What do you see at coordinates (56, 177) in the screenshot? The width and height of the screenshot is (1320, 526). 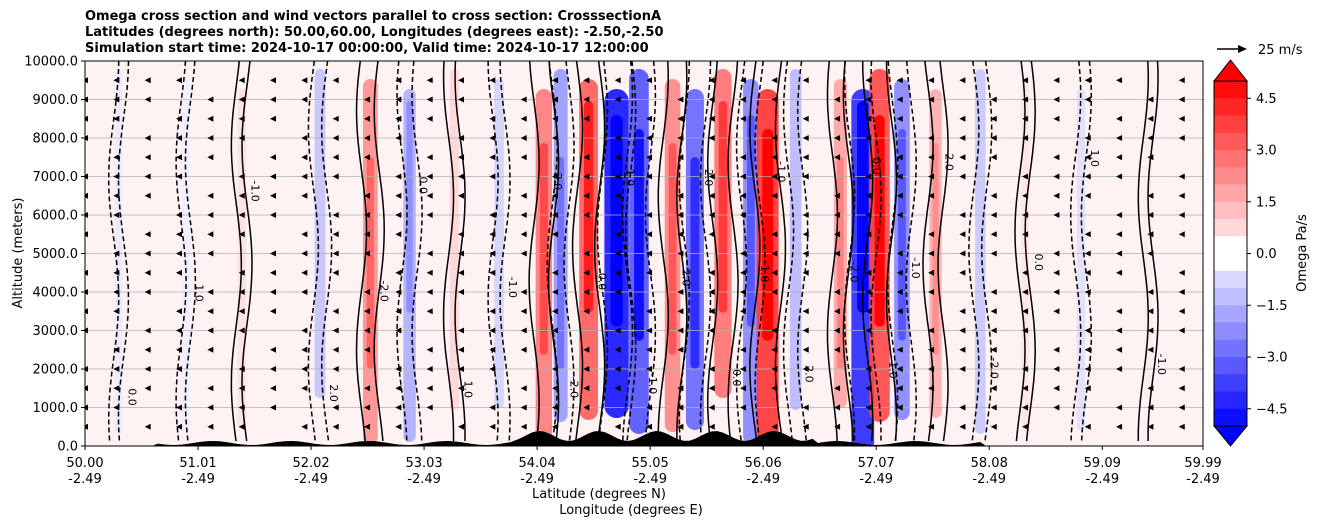 I see `y-tick-label: 7000.0` at bounding box center [56, 177].